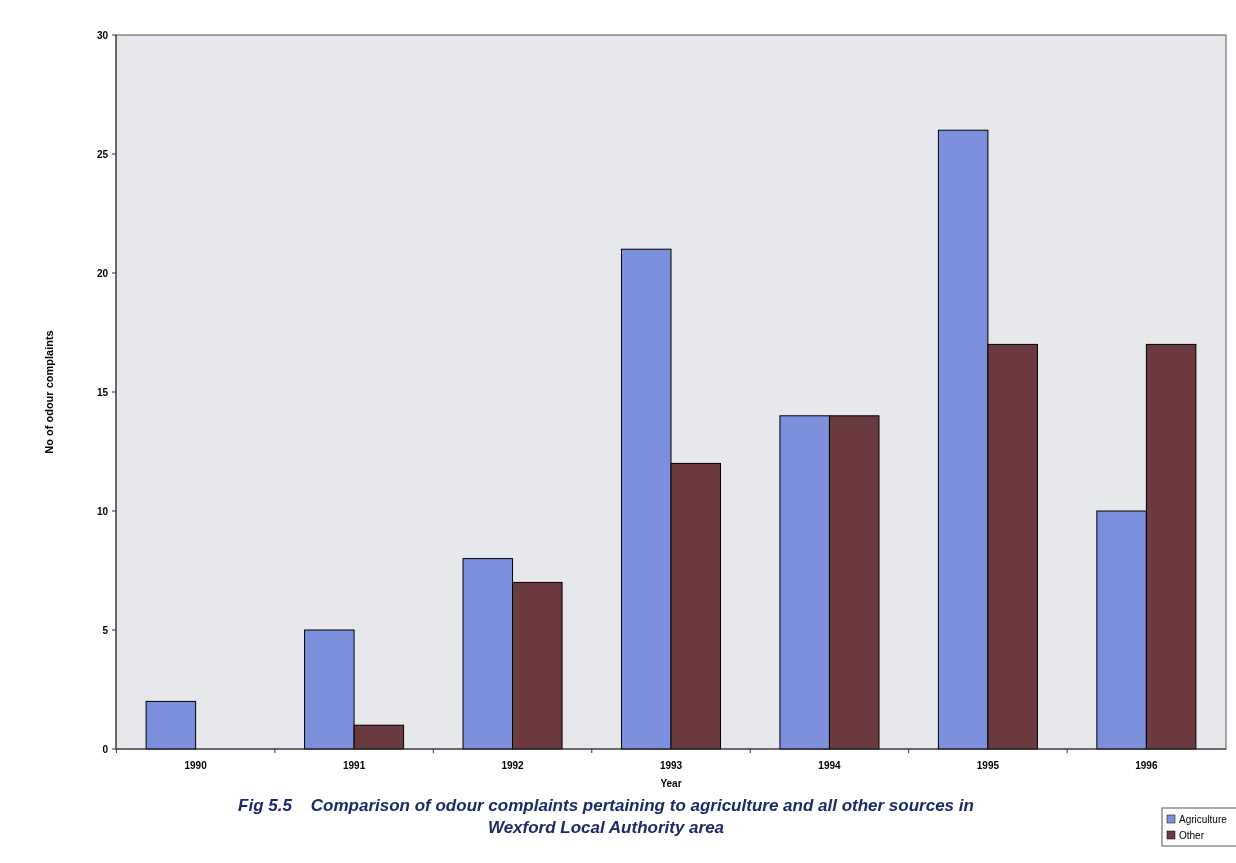 The image size is (1236, 863). I want to click on y-tick-label: 30, so click(102, 35).